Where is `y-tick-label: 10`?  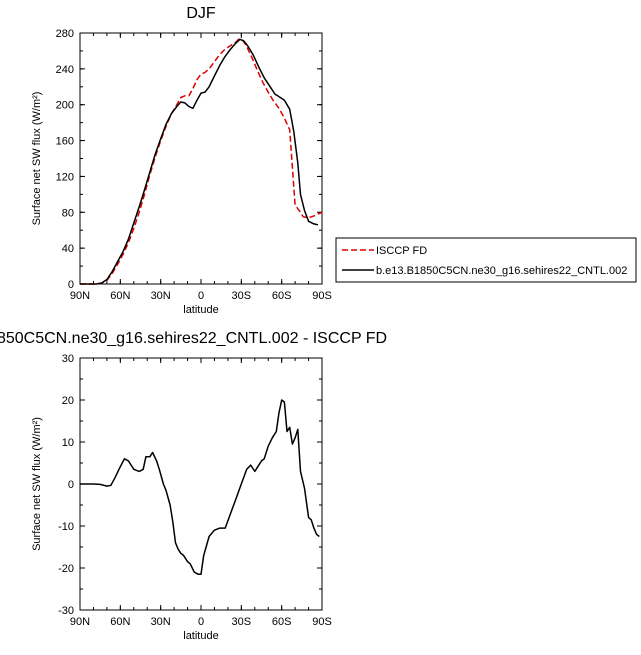
y-tick-label: 10 is located at coordinates (68, 443).